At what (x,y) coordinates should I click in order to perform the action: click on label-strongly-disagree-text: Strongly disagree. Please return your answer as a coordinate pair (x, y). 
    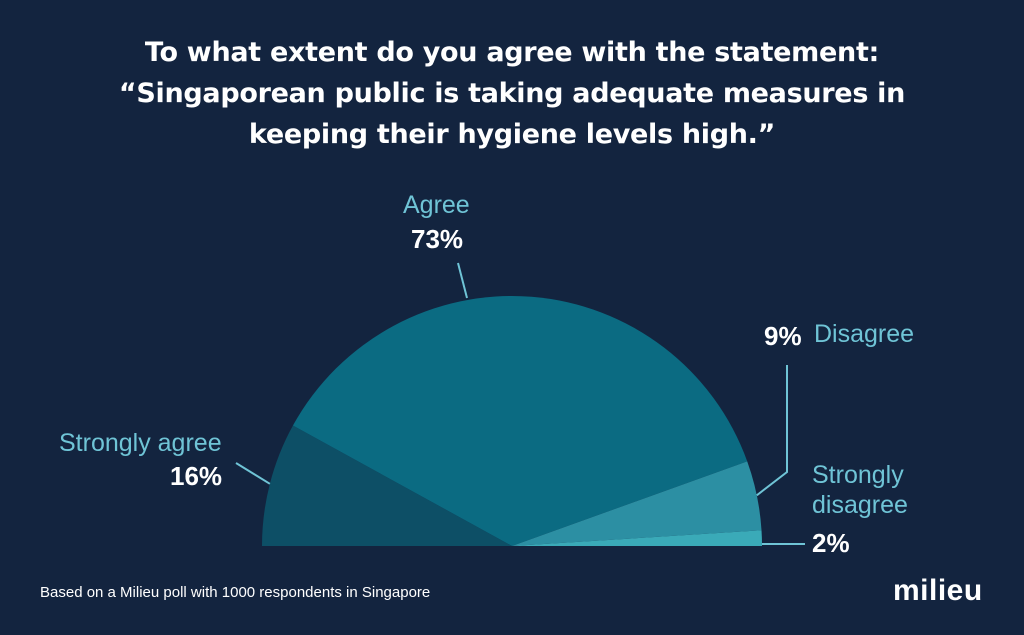
    Looking at the image, I should click on (860, 490).